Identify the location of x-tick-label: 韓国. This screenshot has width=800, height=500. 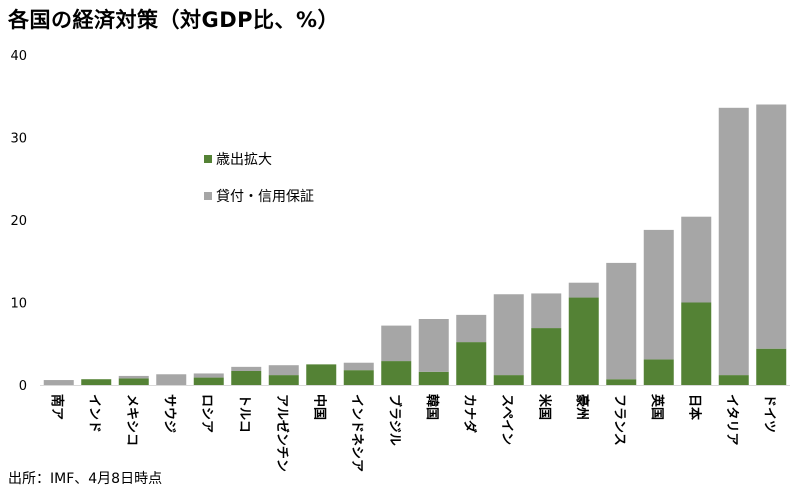
(432, 407).